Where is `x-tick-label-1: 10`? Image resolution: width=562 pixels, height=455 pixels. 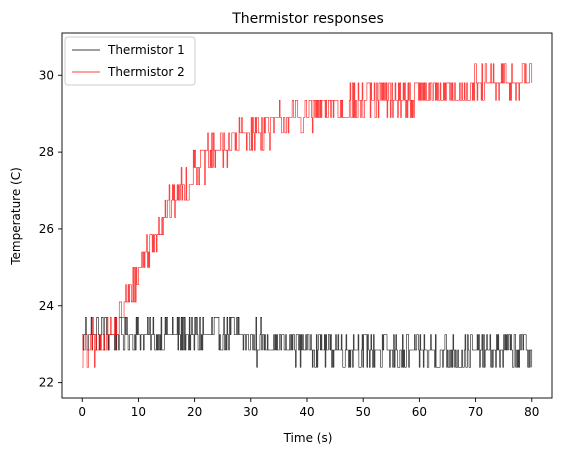 x-tick-label-1: 10 is located at coordinates (138, 412).